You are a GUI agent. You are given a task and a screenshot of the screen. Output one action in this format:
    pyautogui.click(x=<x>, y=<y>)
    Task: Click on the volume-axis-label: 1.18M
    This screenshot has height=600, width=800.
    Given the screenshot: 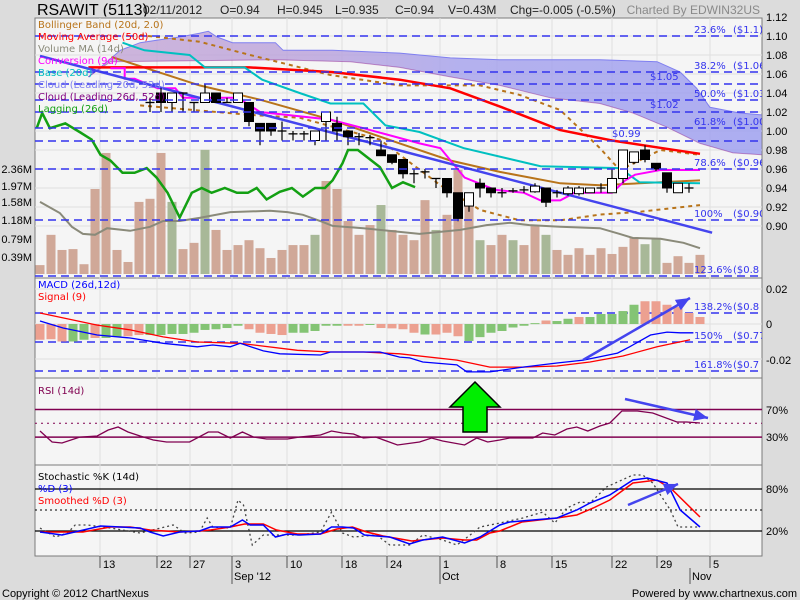 What is the action you would take?
    pyautogui.click(x=16, y=221)
    